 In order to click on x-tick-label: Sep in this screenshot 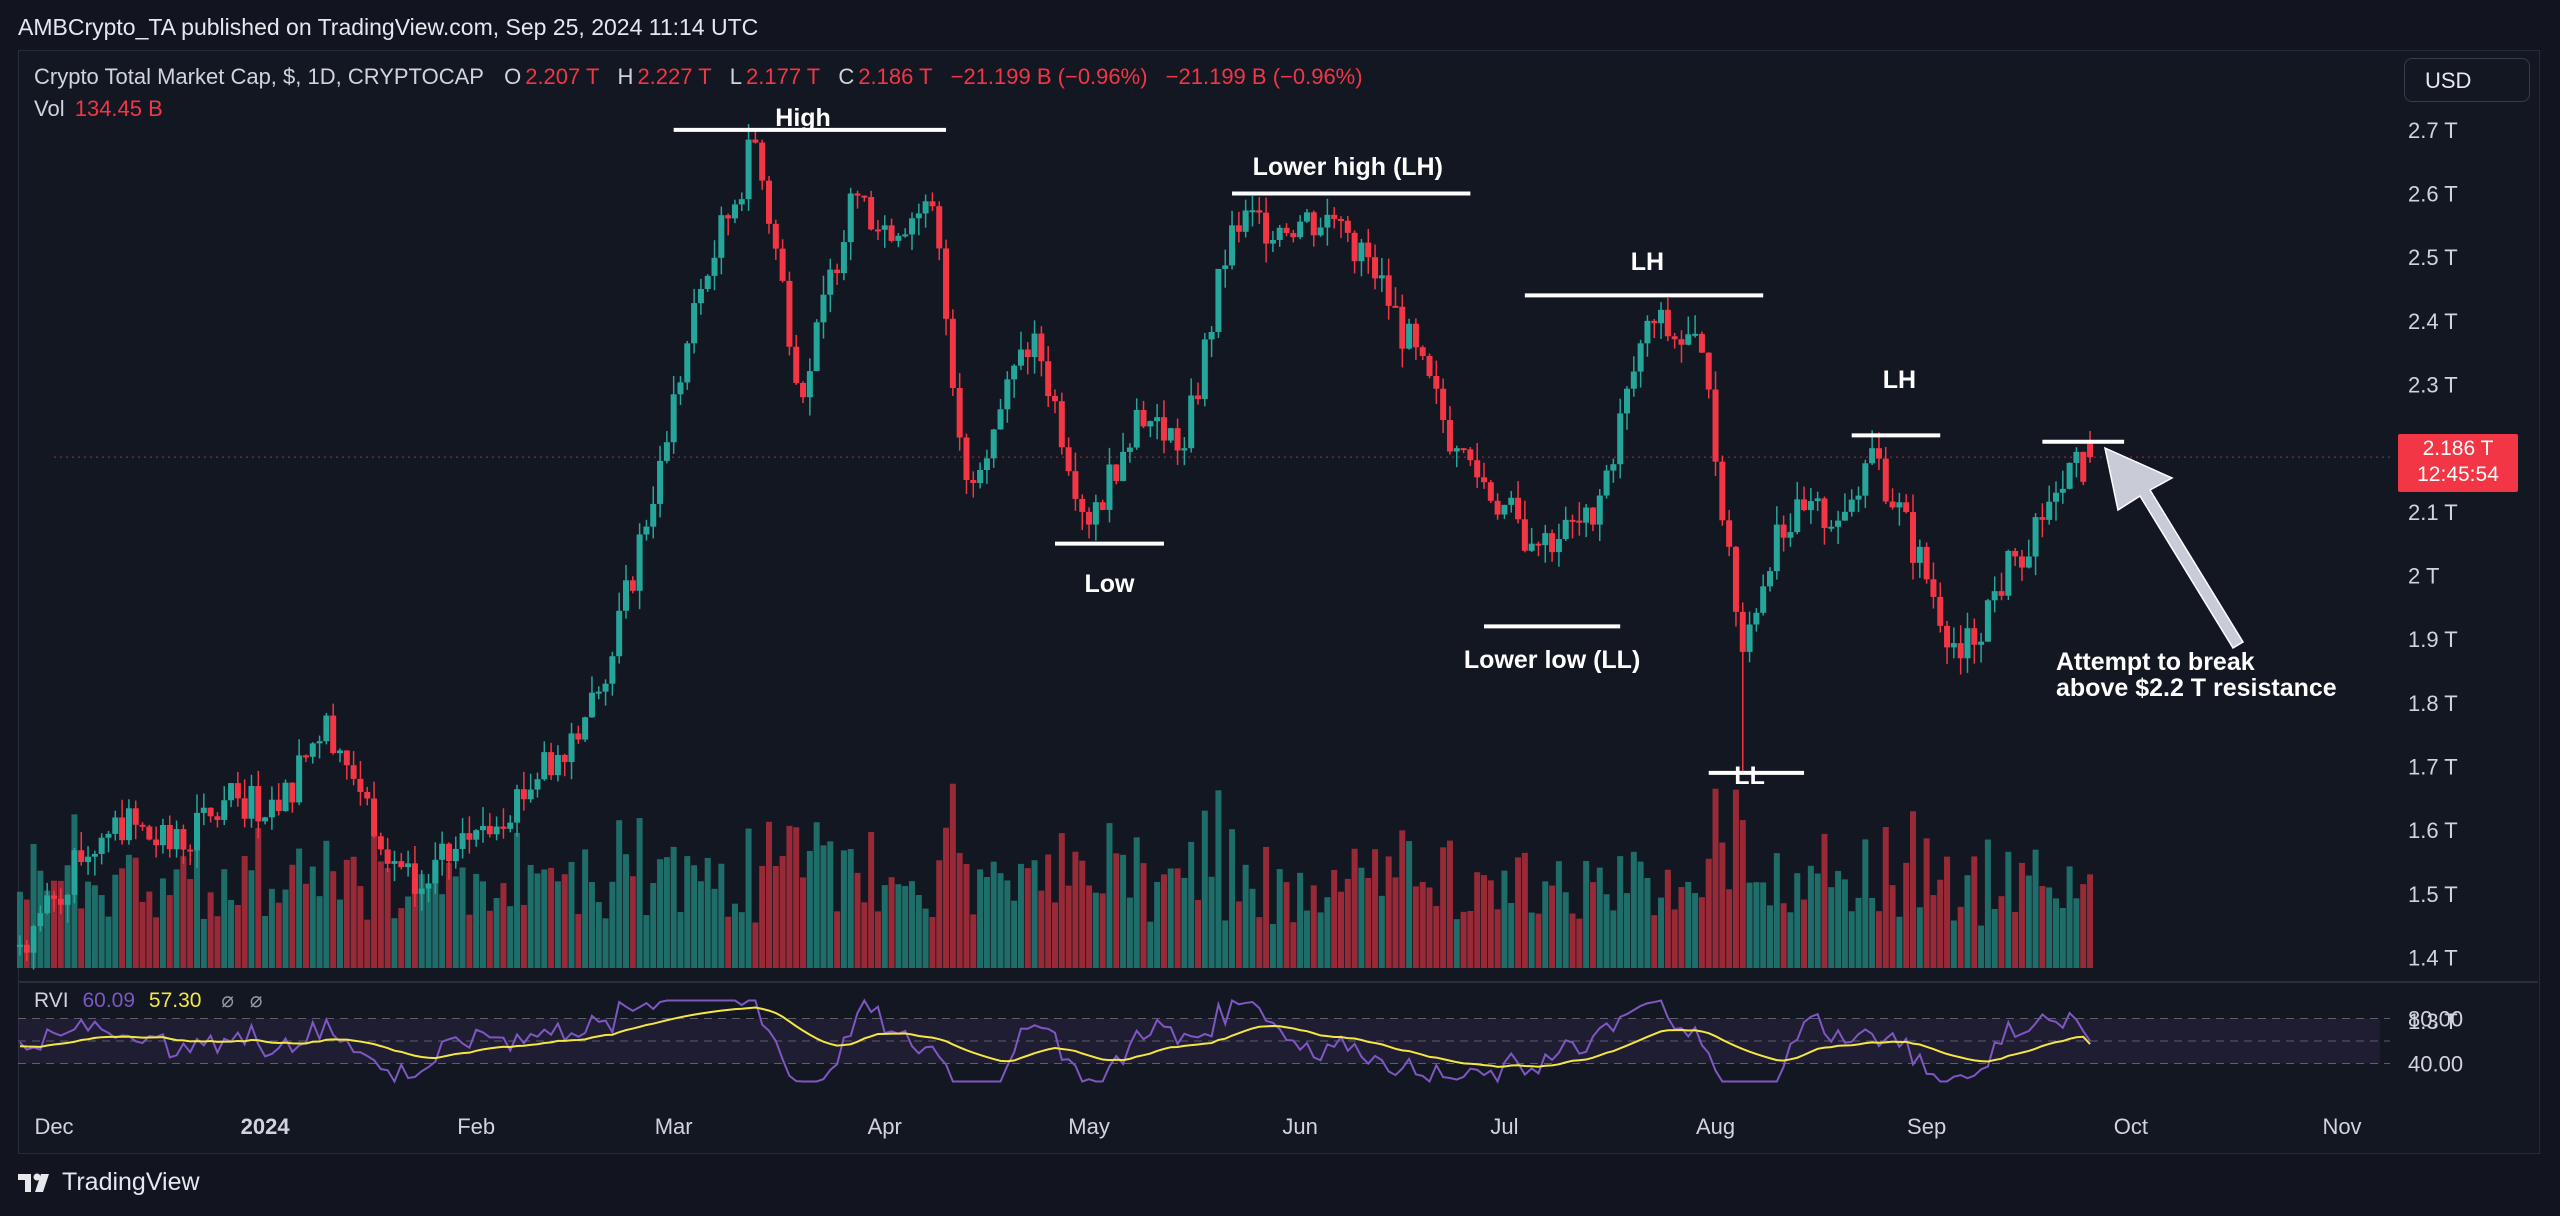, I will do `click(1926, 1126)`.